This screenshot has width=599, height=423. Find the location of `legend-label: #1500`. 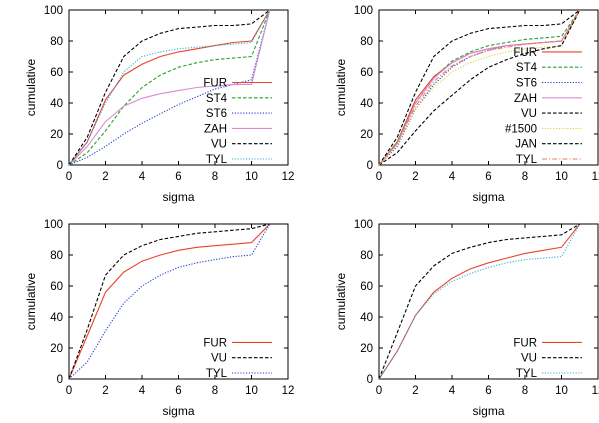

legend-label: #1500 is located at coordinates (521, 129).